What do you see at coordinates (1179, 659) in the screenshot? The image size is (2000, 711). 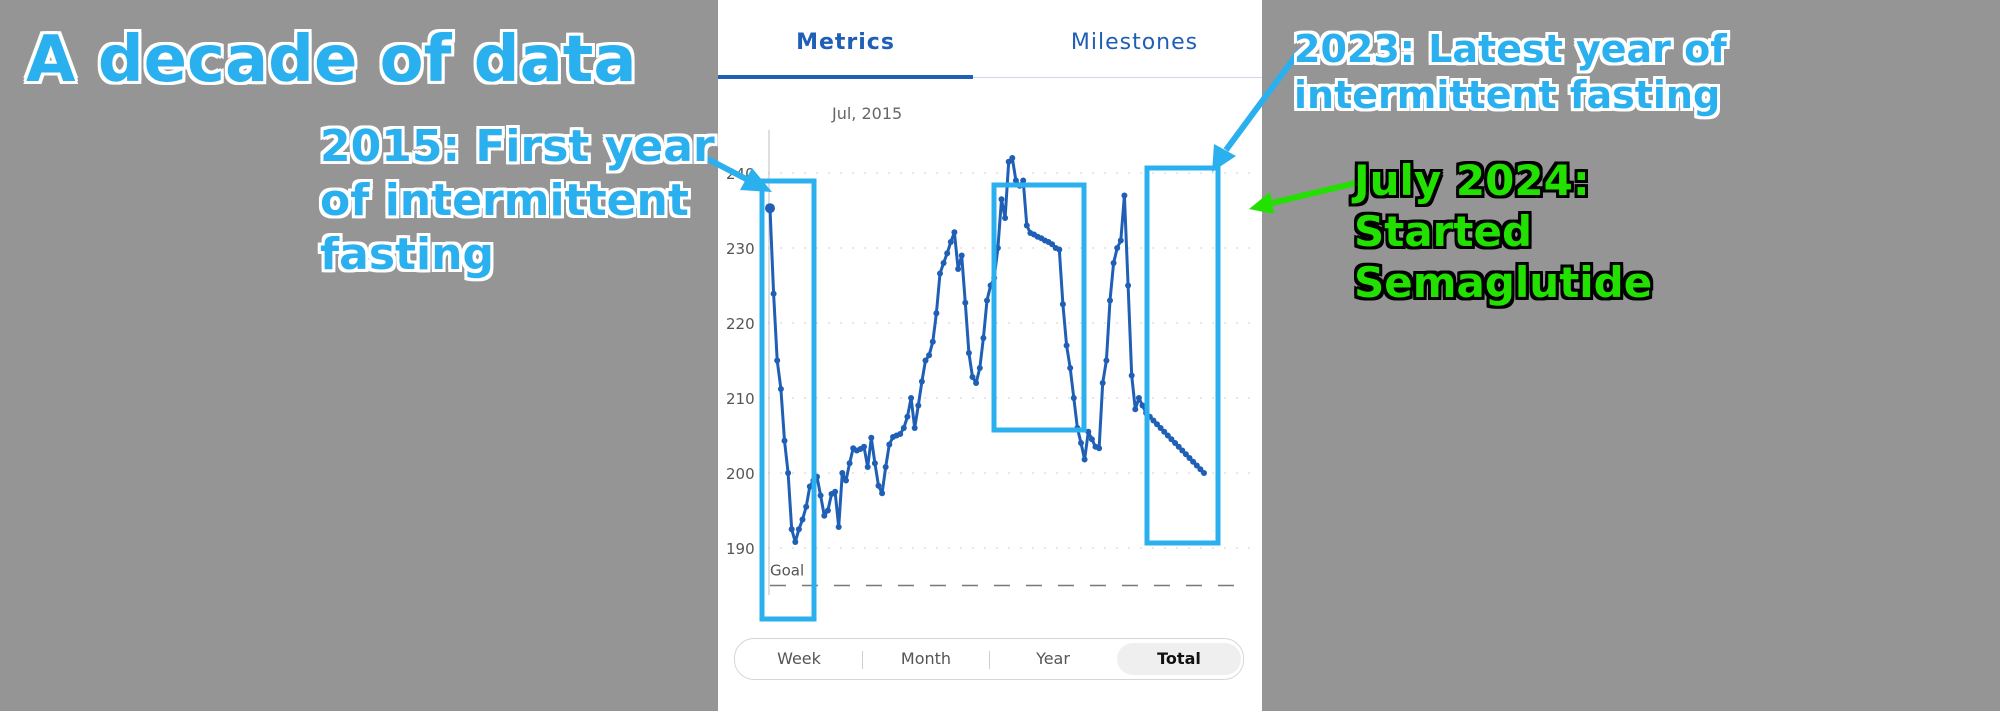 I see `range-total-button: Total` at bounding box center [1179, 659].